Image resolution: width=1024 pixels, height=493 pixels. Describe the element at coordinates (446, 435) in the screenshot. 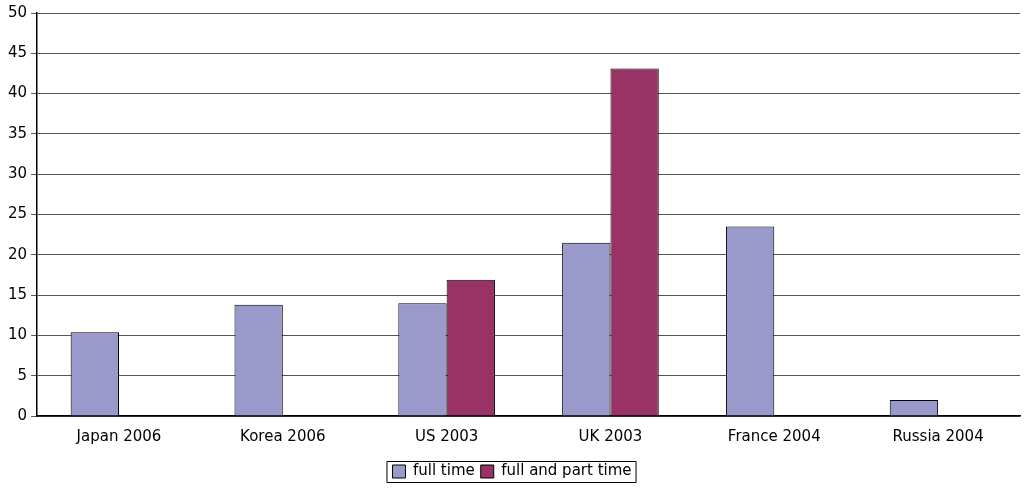

I see `x-tick-label: US 2003` at that location.